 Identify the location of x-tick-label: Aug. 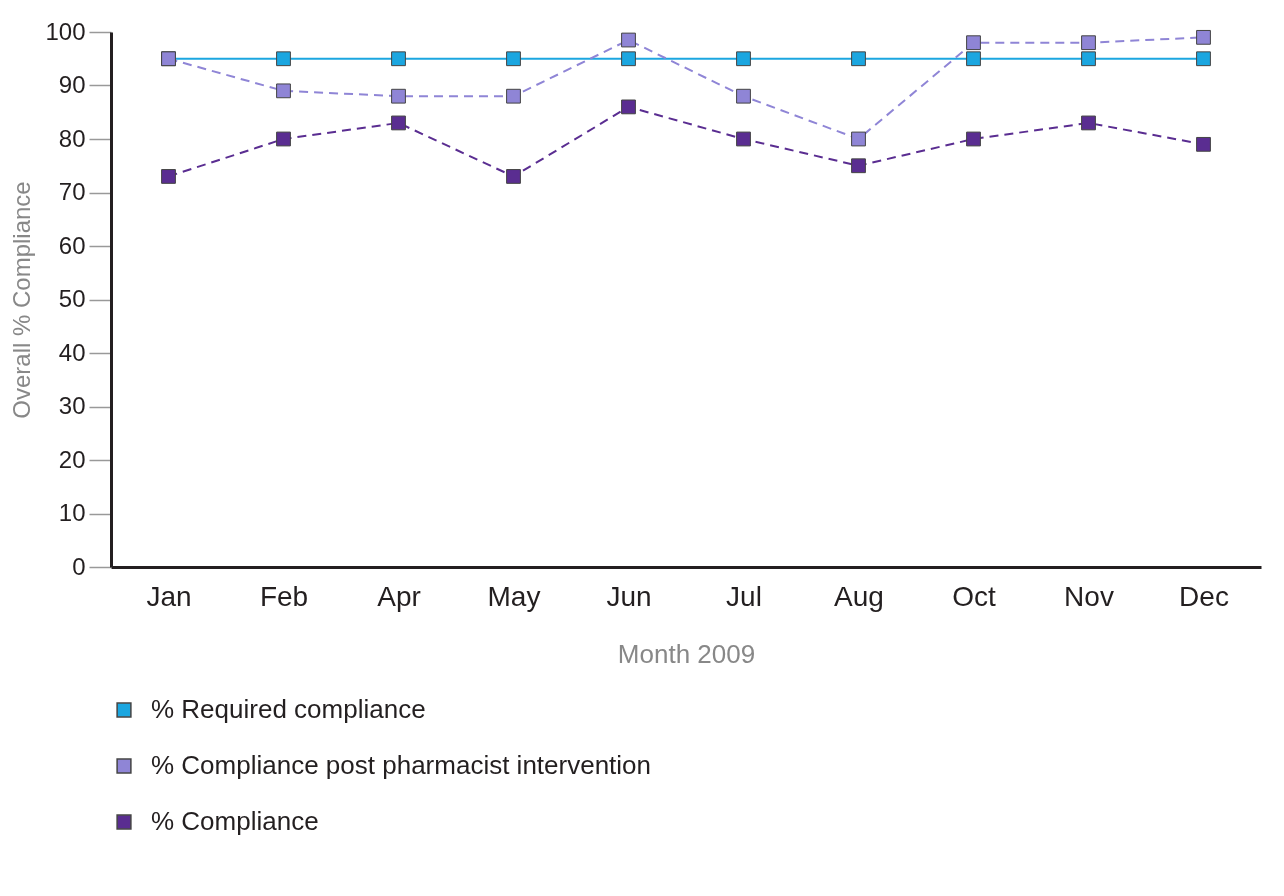
(859, 596).